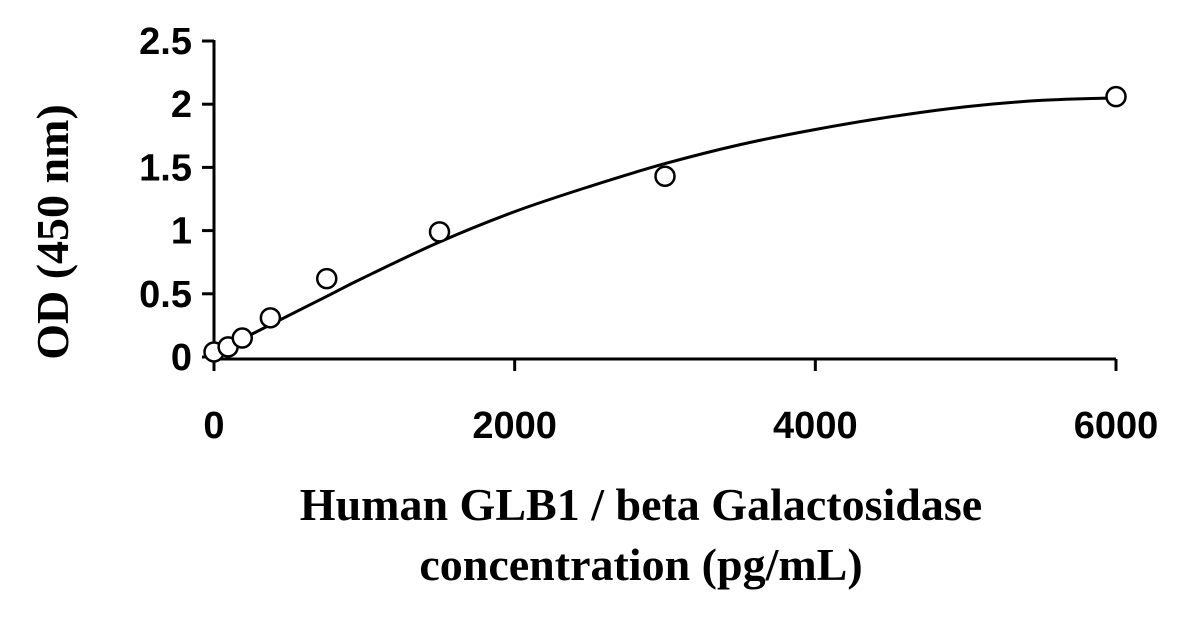 The width and height of the screenshot is (1191, 622). What do you see at coordinates (181, 358) in the screenshot?
I see `y-tick-label: 0` at bounding box center [181, 358].